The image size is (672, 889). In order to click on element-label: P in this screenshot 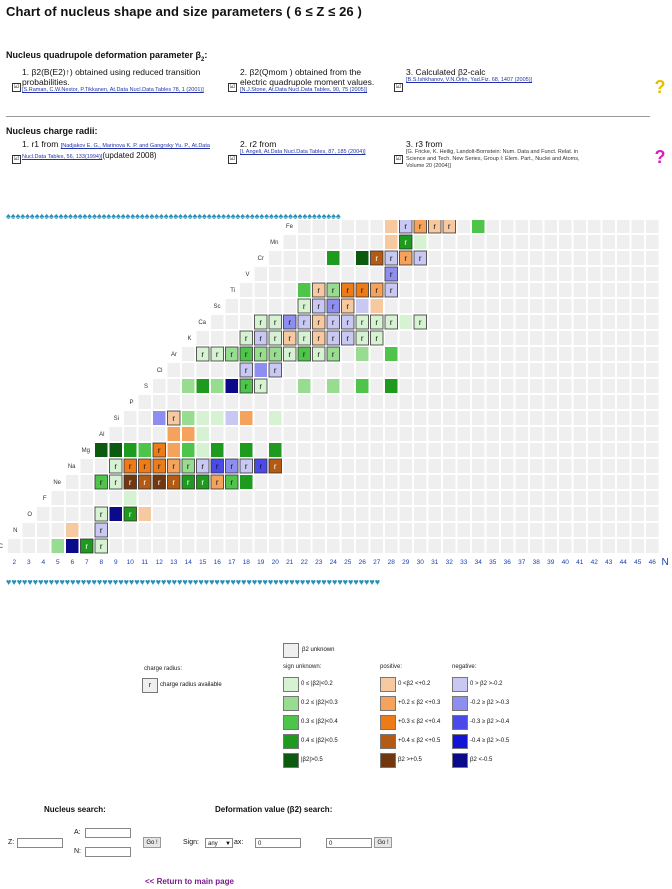, I will do `click(131, 403)`.